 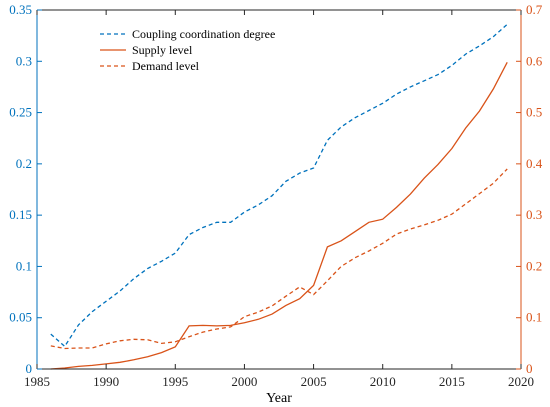 I want to click on y-left-tick-label: 0.15, so click(x=20, y=214).